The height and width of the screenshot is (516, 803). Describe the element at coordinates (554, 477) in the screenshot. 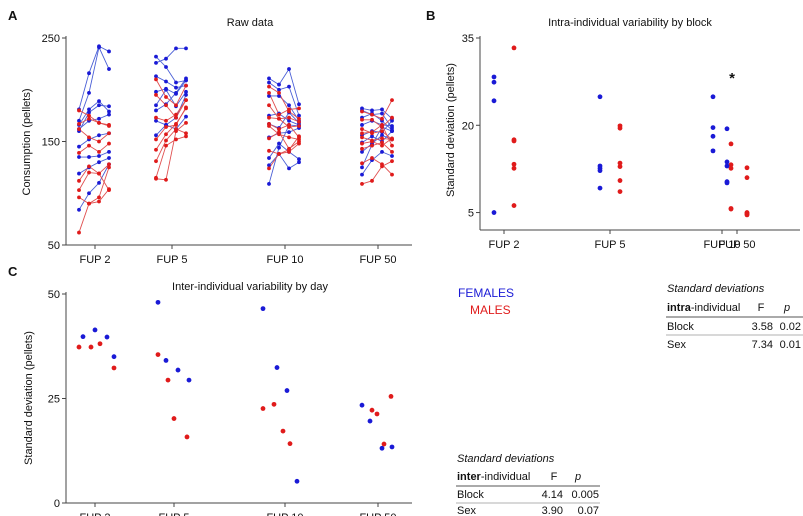

I see `stats-inter-header-f: F` at that location.